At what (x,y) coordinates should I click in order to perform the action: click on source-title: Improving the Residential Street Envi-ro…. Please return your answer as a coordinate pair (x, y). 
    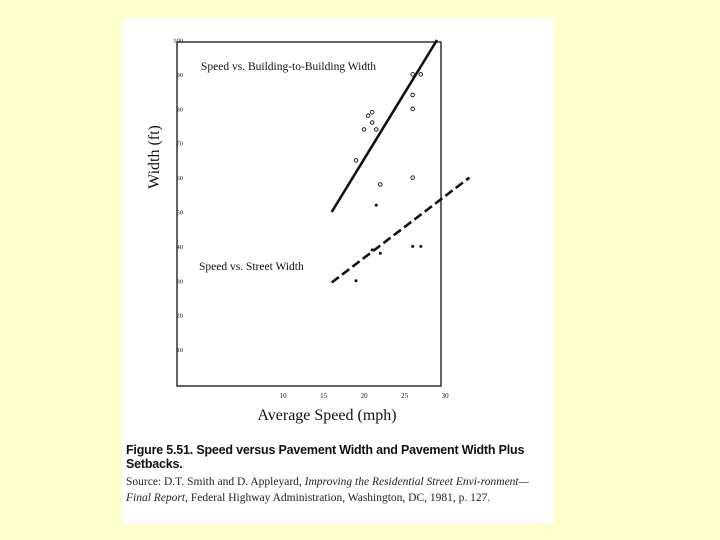
    Looking at the image, I should click on (327, 490).